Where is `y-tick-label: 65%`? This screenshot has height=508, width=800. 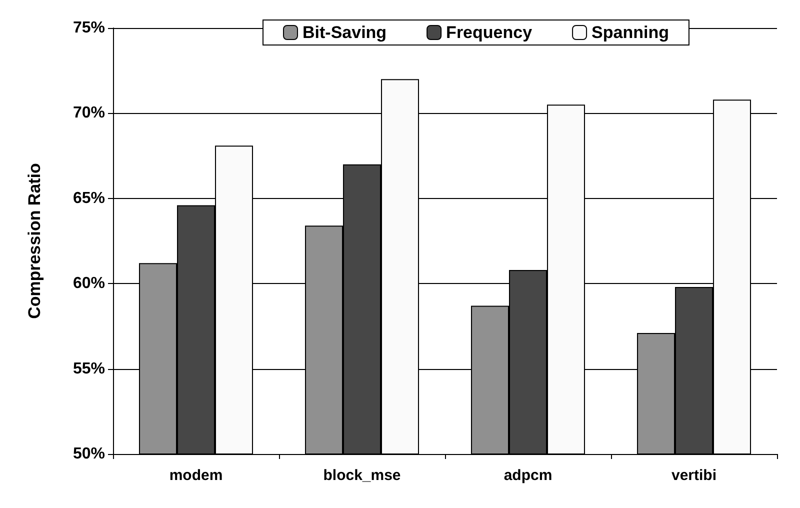
y-tick-label: 65% is located at coordinates (88, 198).